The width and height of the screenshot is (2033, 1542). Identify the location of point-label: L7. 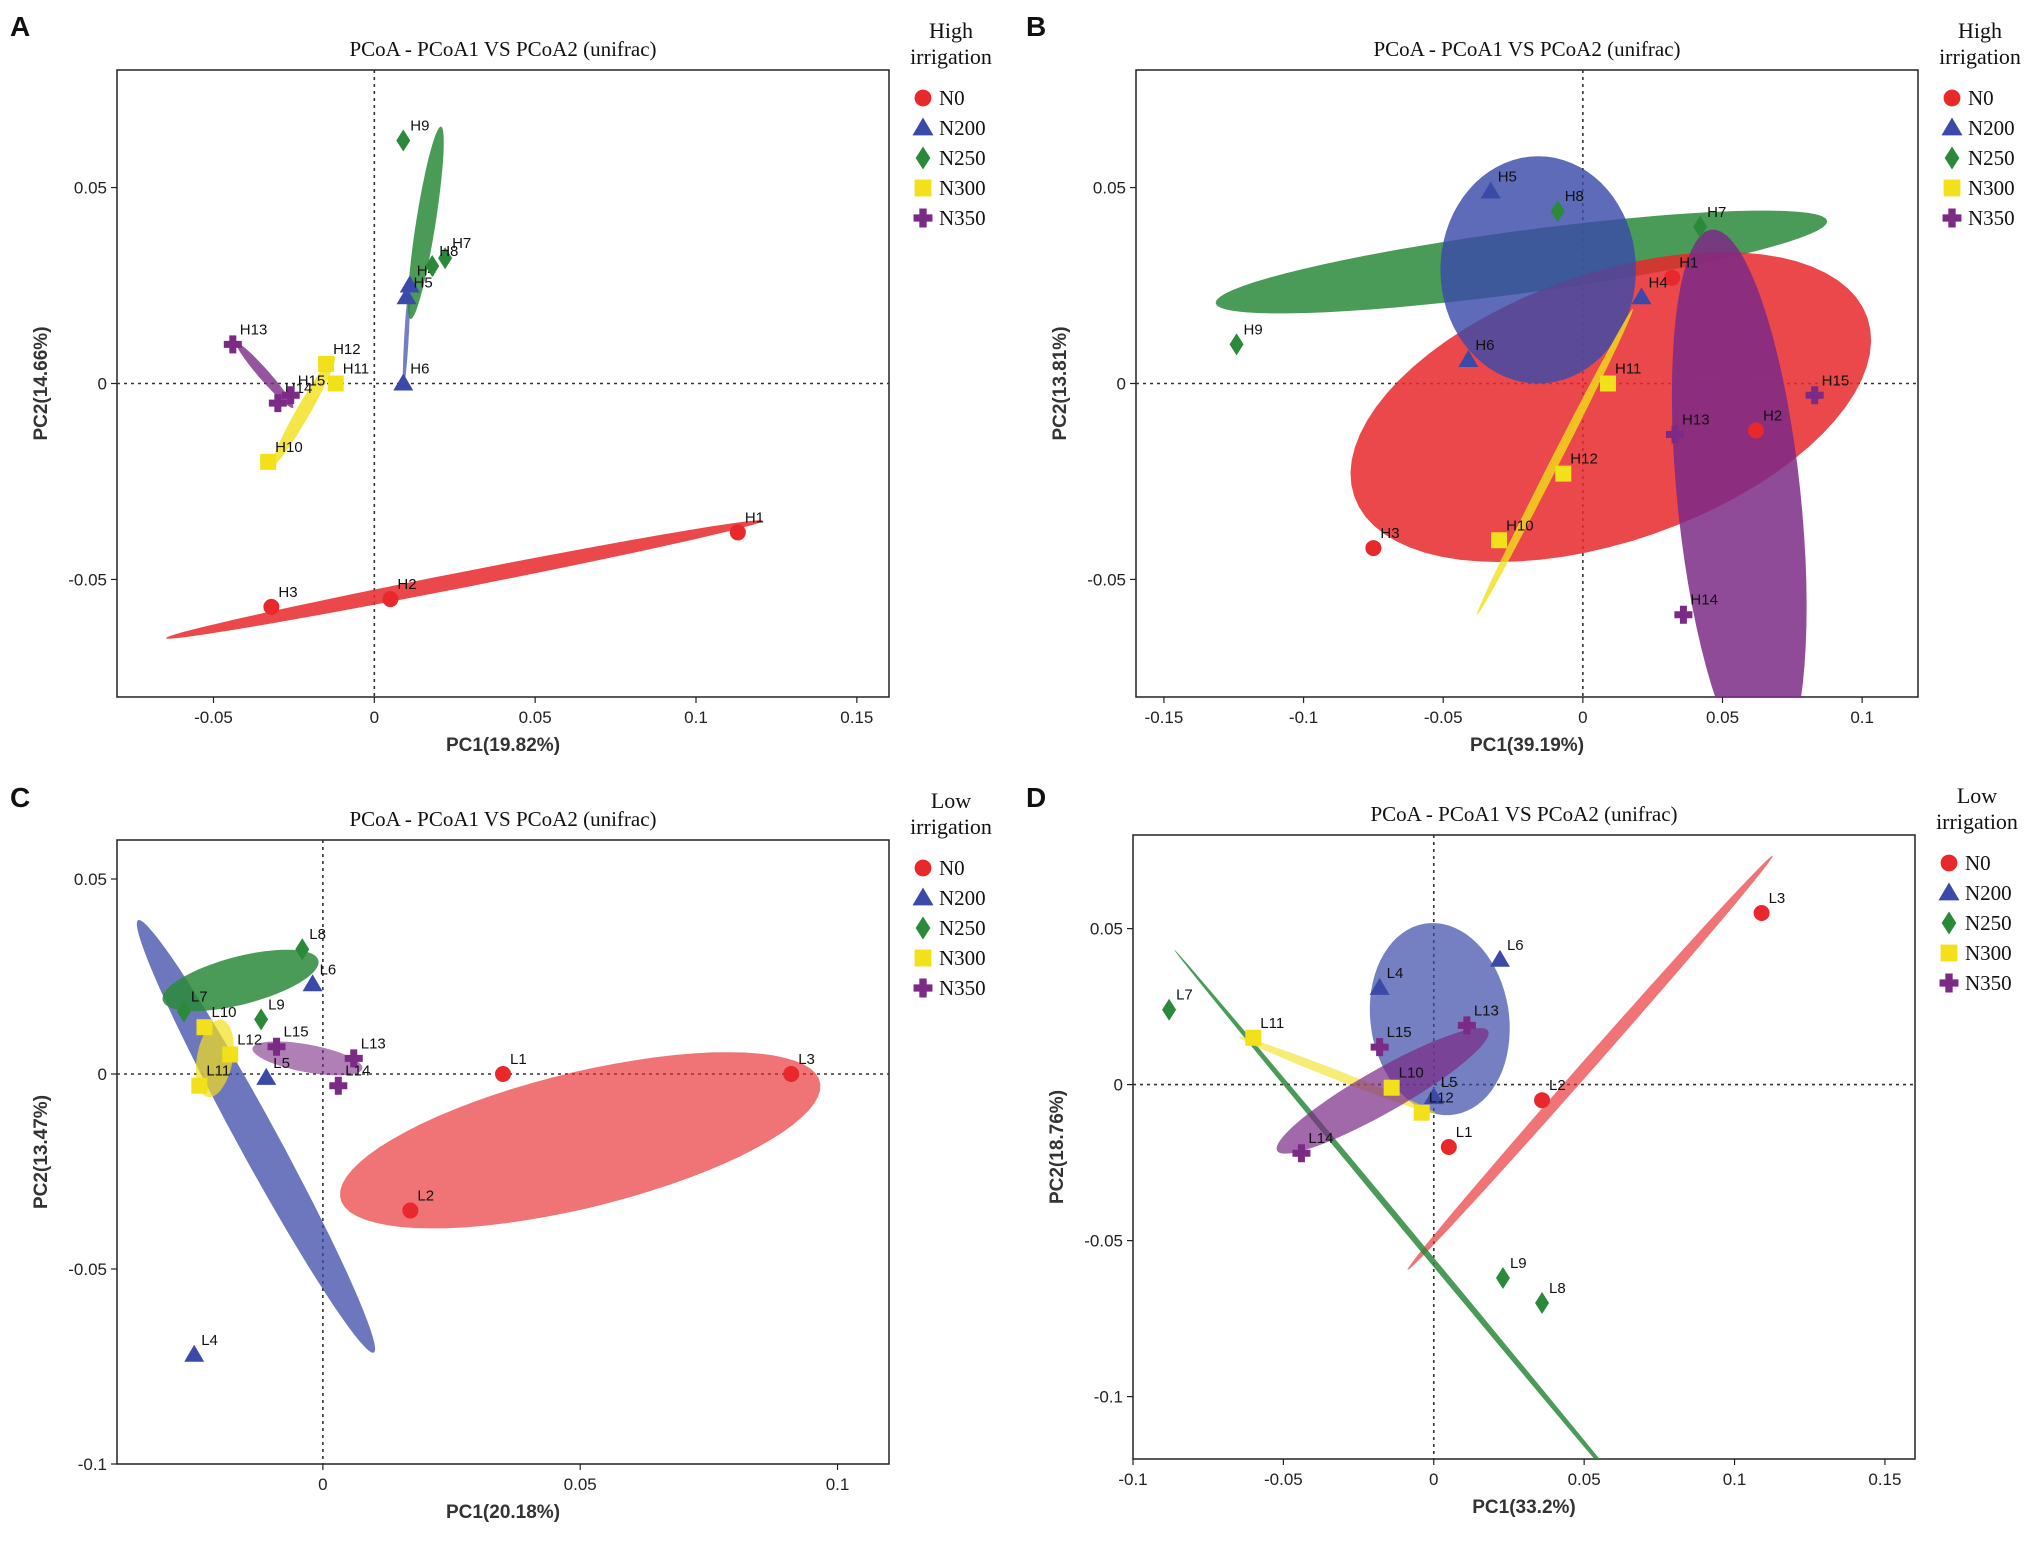
(199, 997).